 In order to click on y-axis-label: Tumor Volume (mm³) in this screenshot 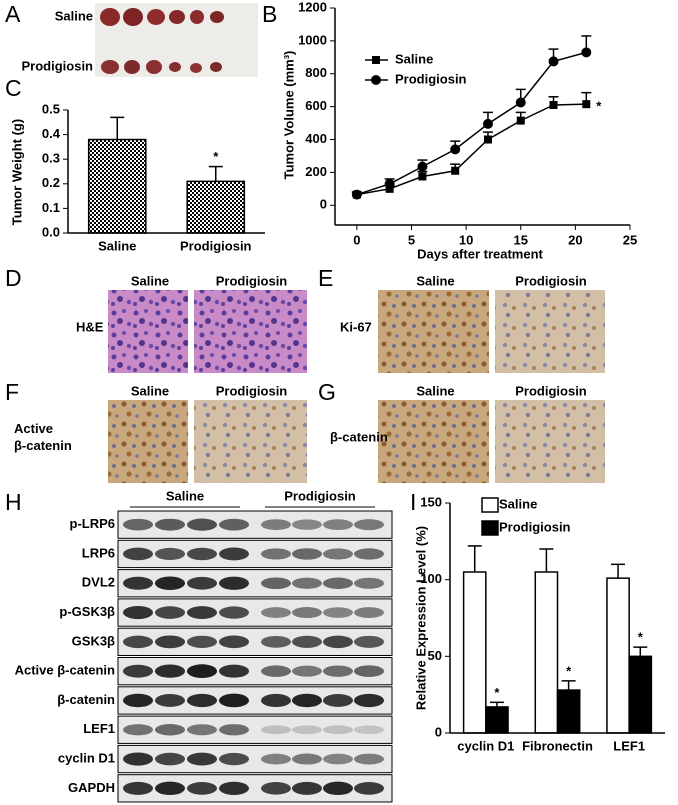, I will do `click(288, 115)`.